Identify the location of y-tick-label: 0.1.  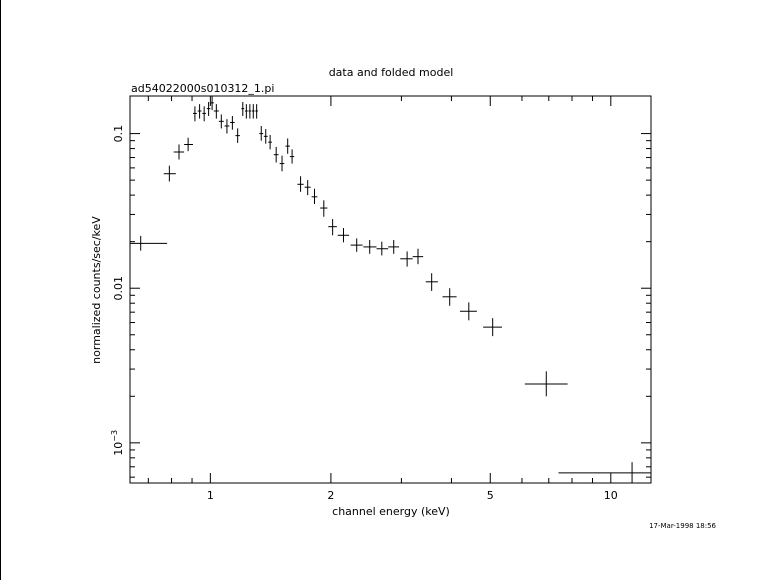
(118, 134).